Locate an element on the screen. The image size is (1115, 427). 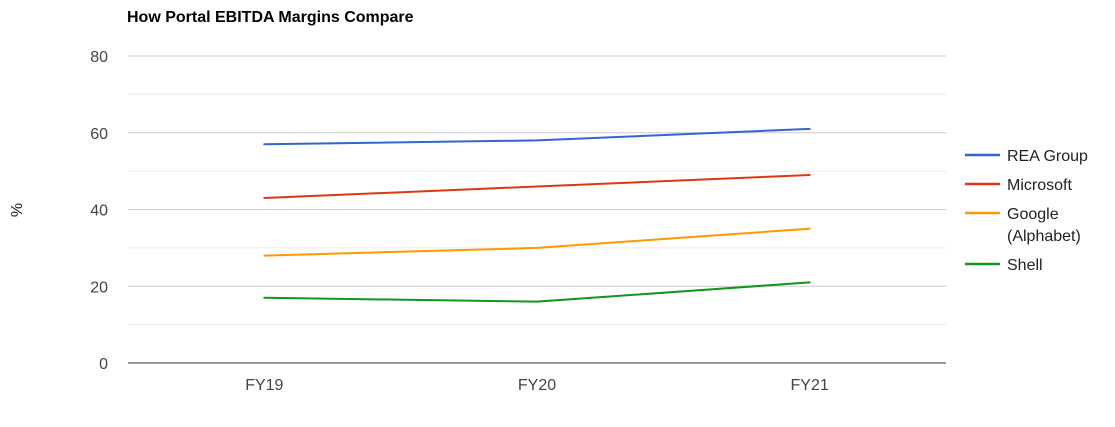
legend-item-google-alphabet: Google (Alphabet) is located at coordinates (1023, 225).